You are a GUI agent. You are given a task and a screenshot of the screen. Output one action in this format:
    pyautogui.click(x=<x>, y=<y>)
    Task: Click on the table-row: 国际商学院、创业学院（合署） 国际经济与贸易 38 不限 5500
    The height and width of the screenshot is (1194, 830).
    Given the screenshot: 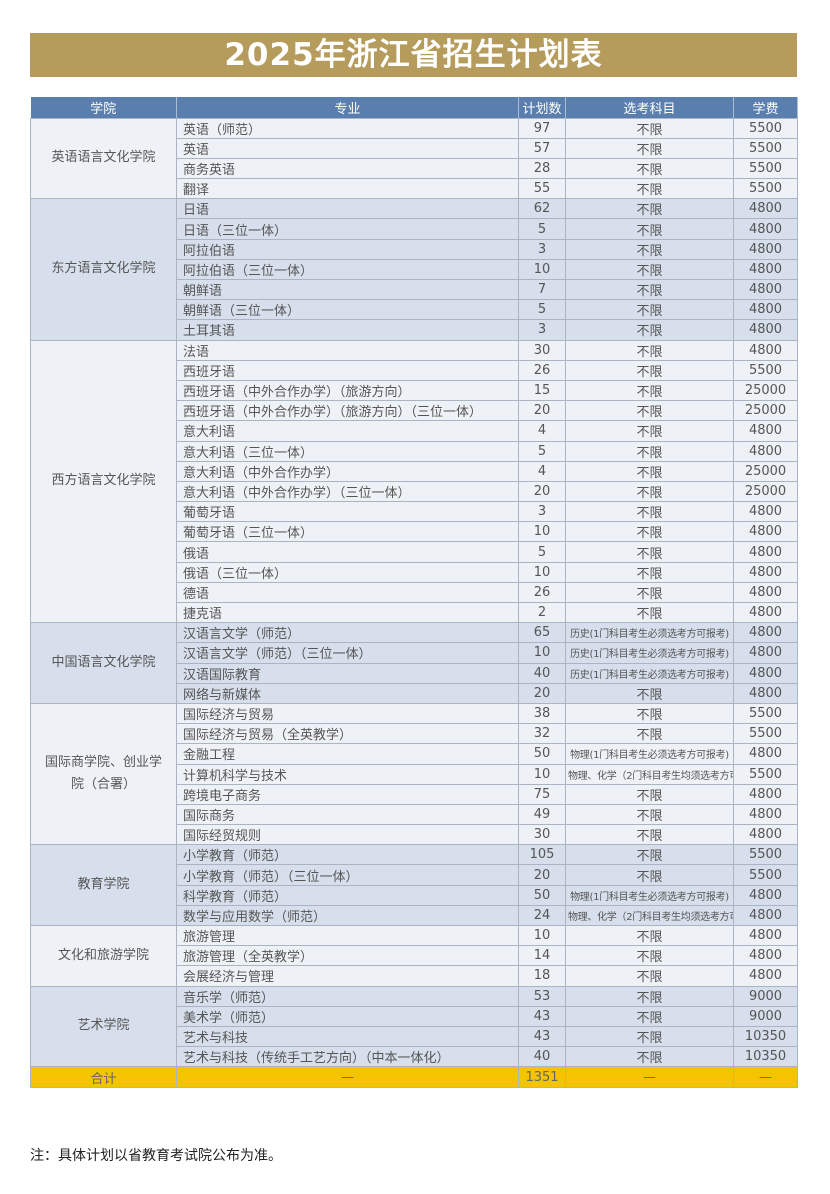 What is the action you would take?
    pyautogui.click(x=414, y=774)
    